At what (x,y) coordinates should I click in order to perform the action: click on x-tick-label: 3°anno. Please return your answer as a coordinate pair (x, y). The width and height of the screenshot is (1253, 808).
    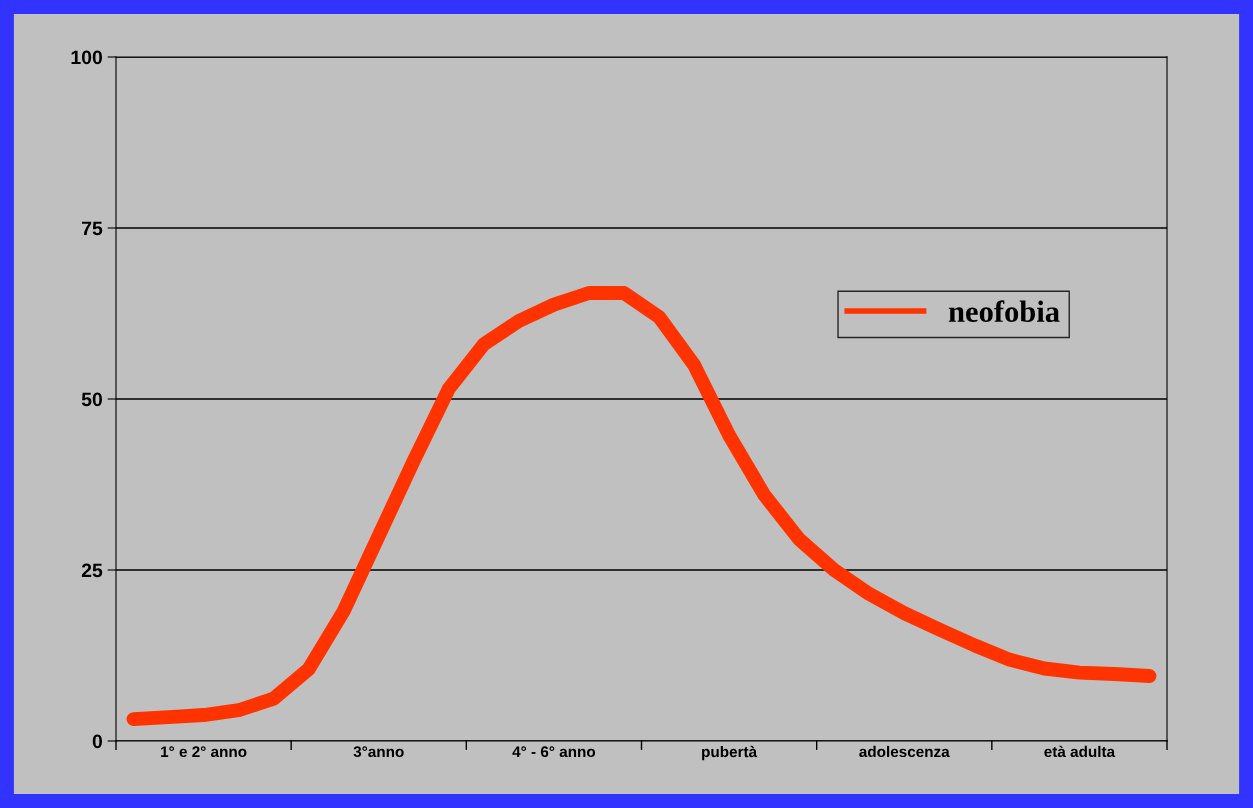
    Looking at the image, I should click on (378, 752).